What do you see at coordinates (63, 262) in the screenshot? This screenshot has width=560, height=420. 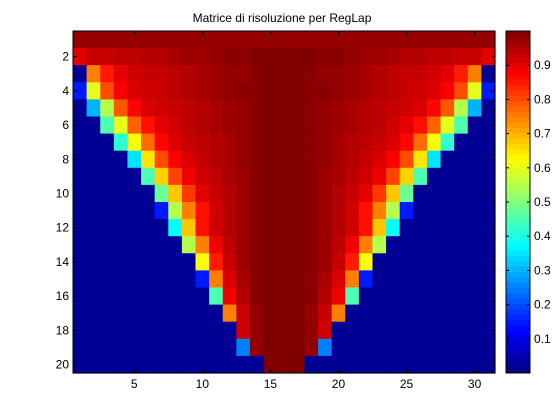 I see `y-tick-label: 14` at bounding box center [63, 262].